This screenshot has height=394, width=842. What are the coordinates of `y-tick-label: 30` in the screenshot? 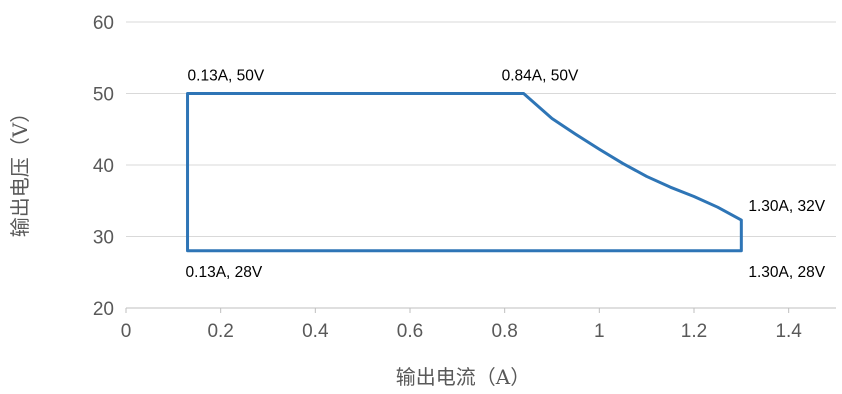 It's located at (103, 238).